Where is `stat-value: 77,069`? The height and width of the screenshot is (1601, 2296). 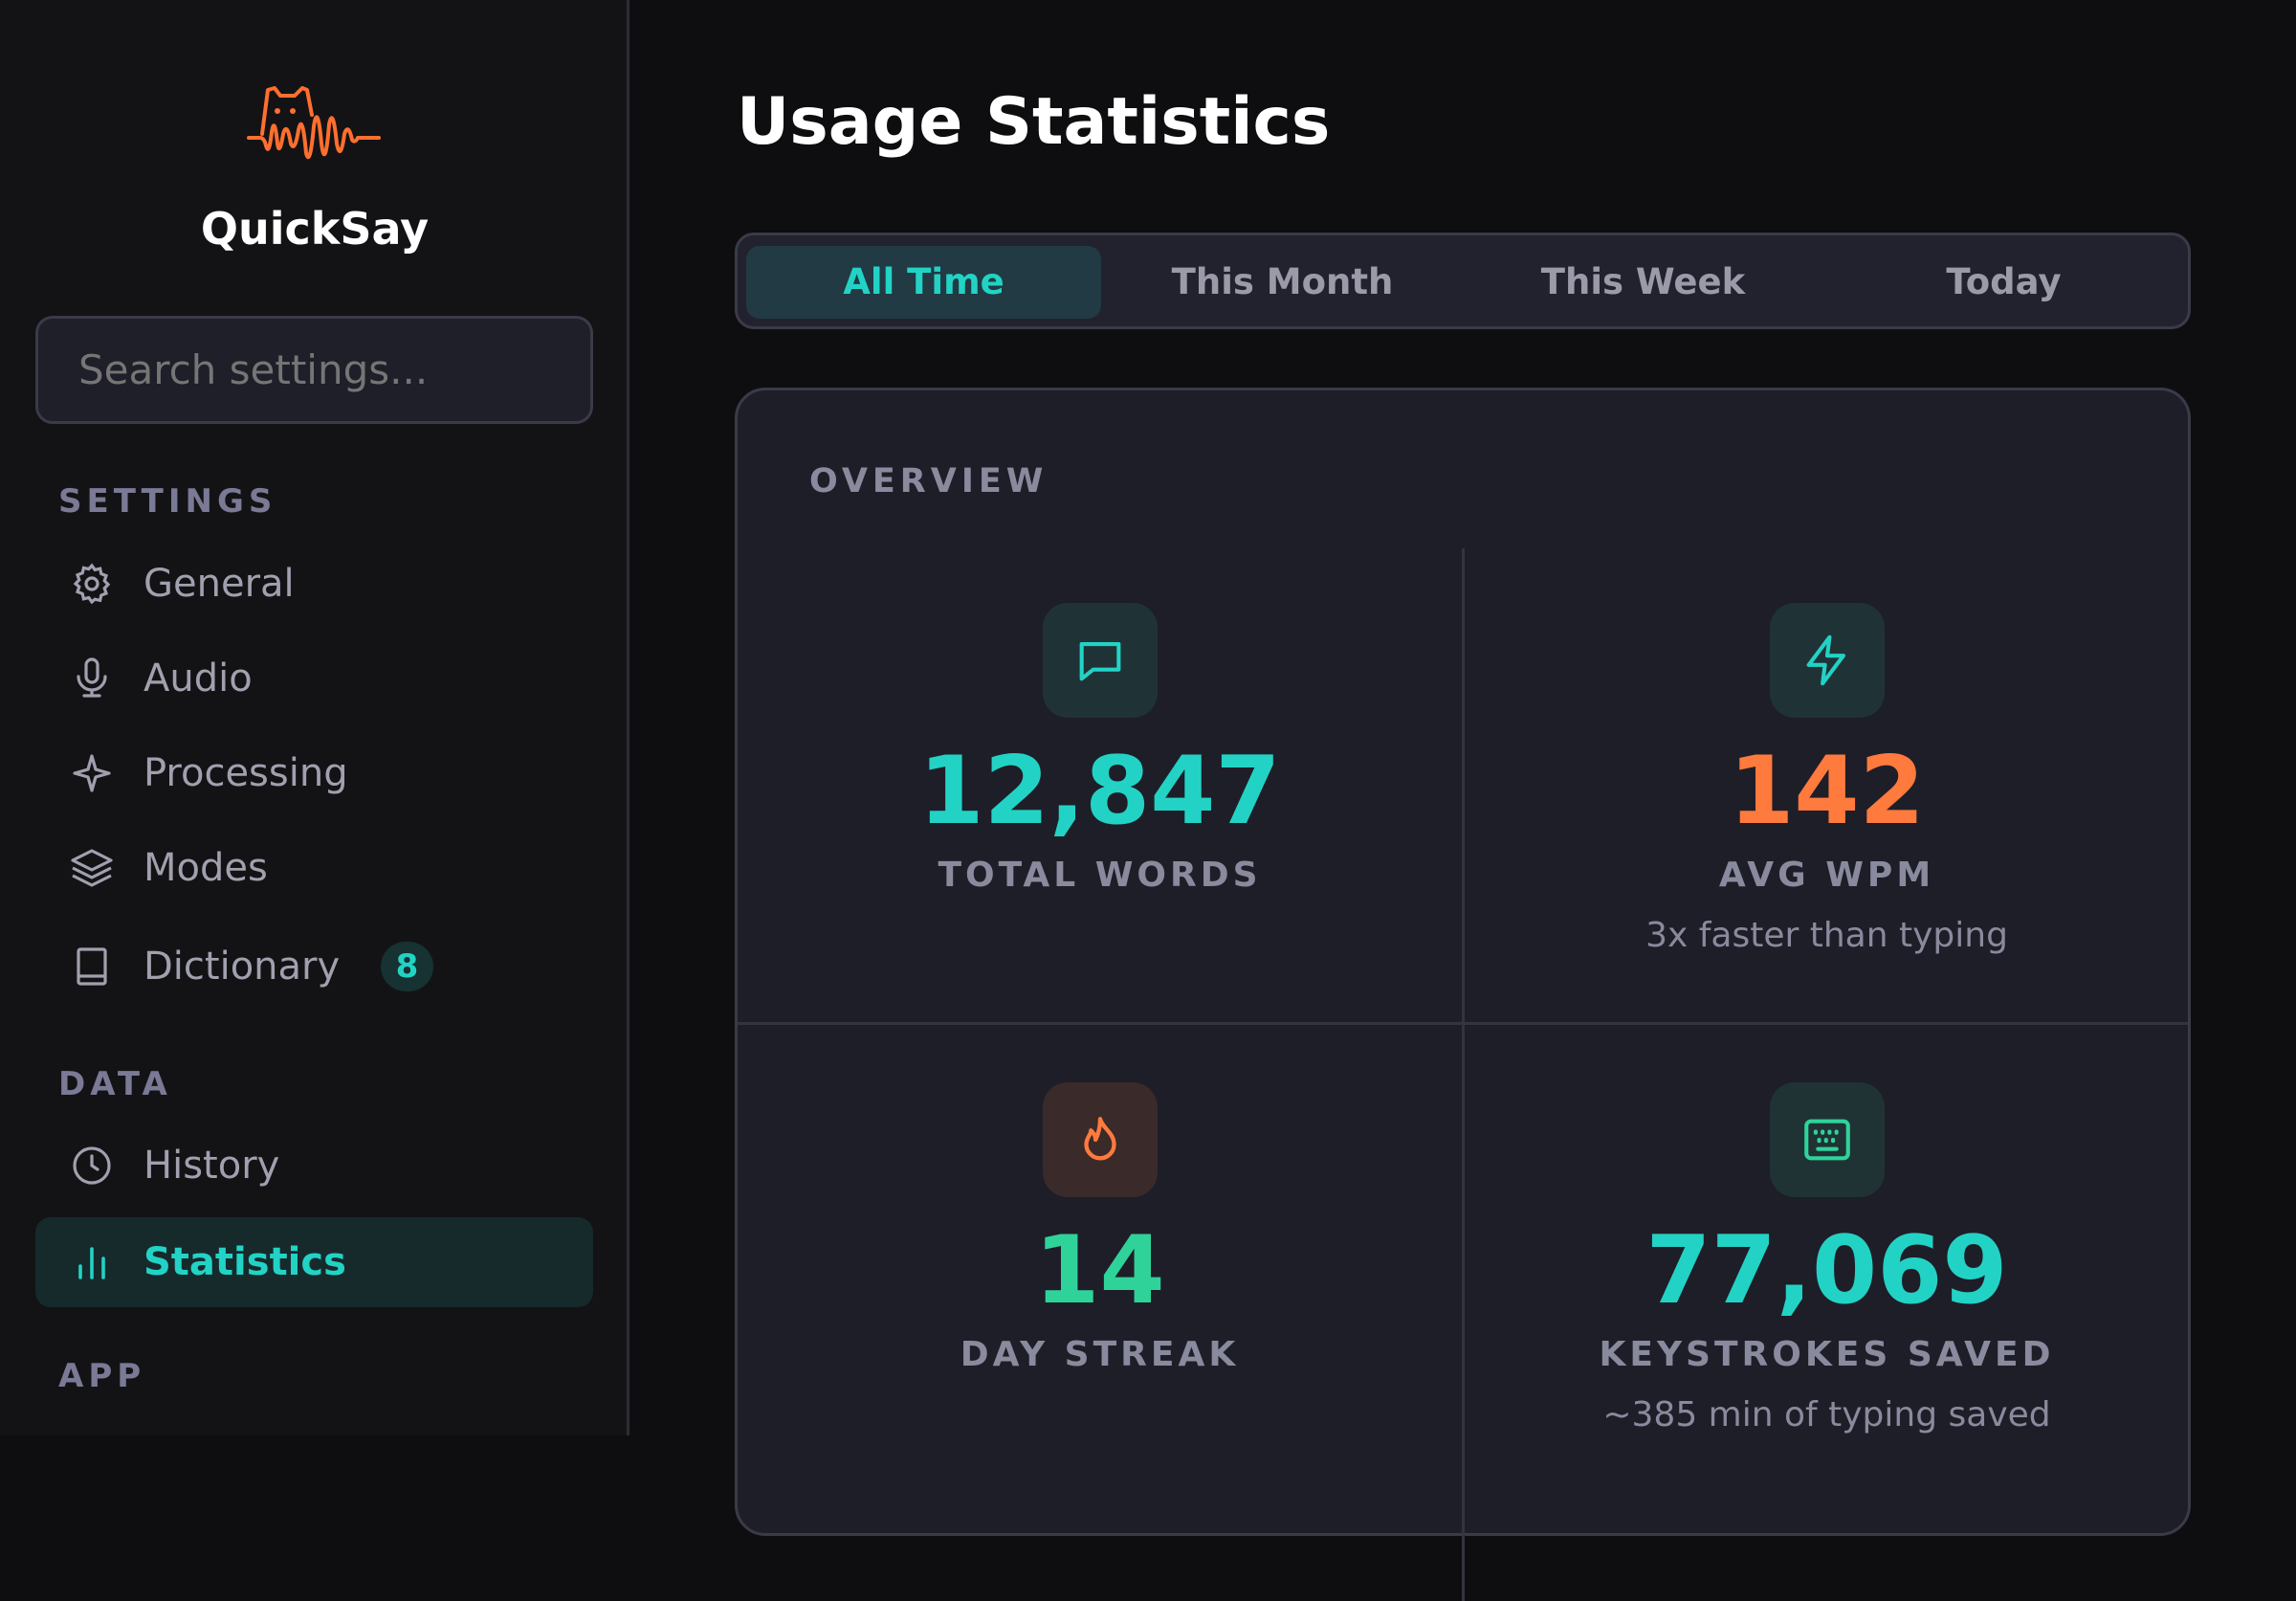 stat-value: 77,069 is located at coordinates (1826, 1270).